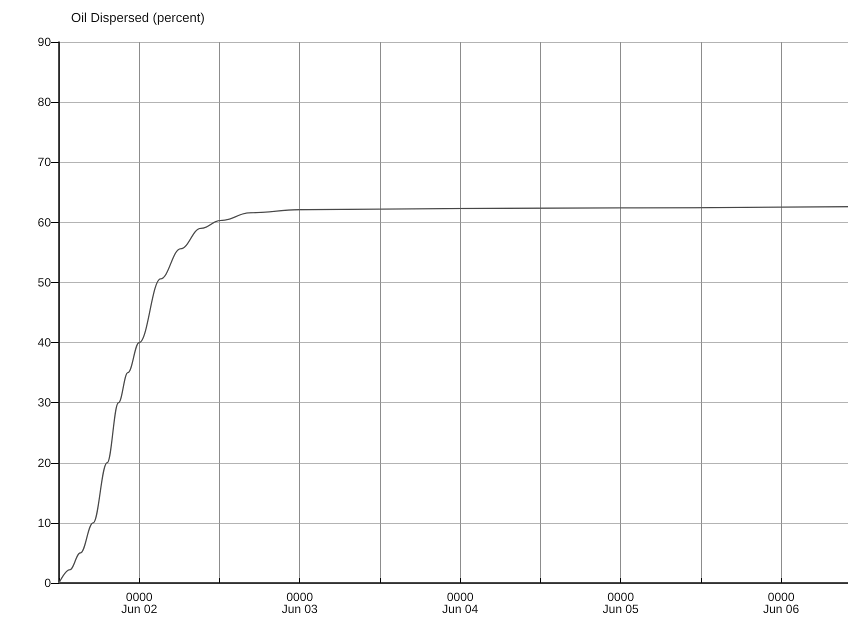  I want to click on x-tick-label: 0000 Jun 03, so click(300, 603).